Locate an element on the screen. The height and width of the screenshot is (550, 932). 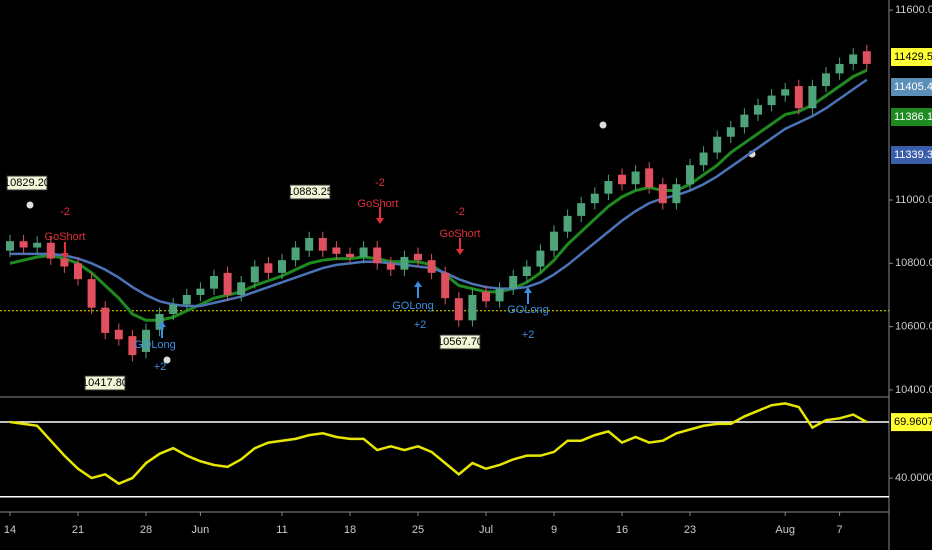
price-label: 10829.20 is located at coordinates (27, 183).